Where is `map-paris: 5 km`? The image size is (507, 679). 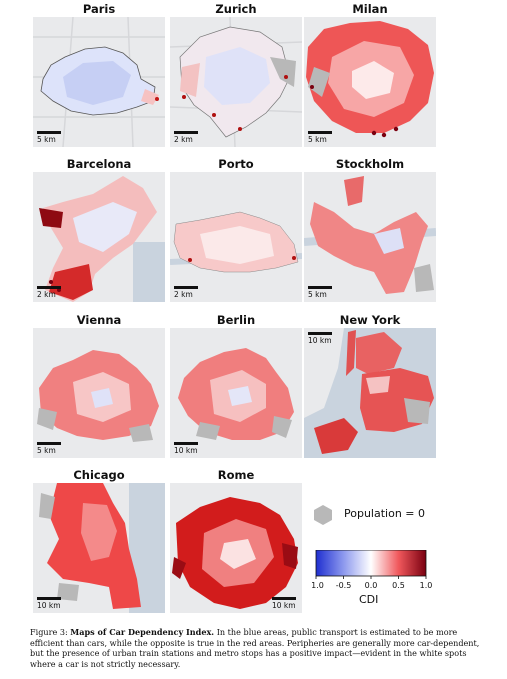
map-paris: 5 km is located at coordinates (99, 82).